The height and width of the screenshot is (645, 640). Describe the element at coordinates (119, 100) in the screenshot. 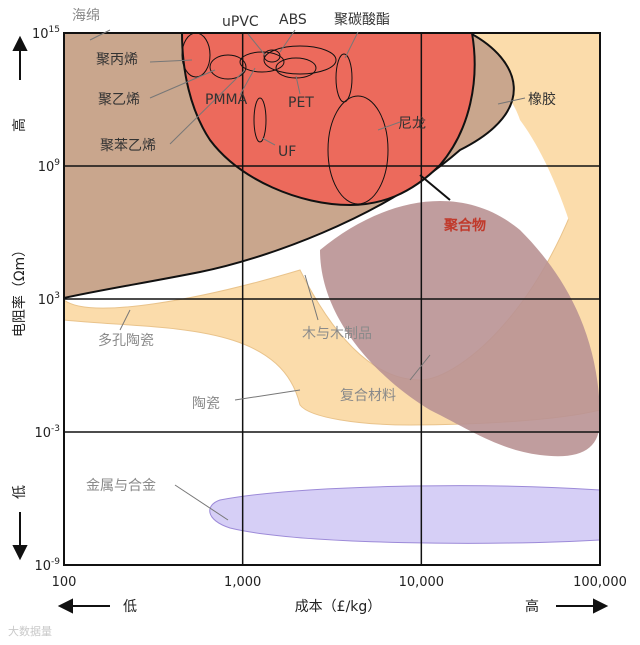

I see `label-pe: 聚乙烯` at that location.